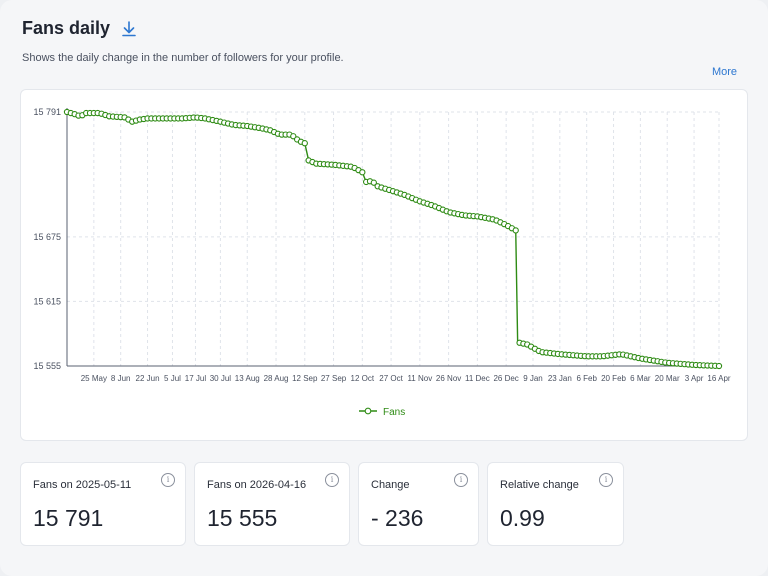  I want to click on title-row: Fans daily, so click(80, 28).